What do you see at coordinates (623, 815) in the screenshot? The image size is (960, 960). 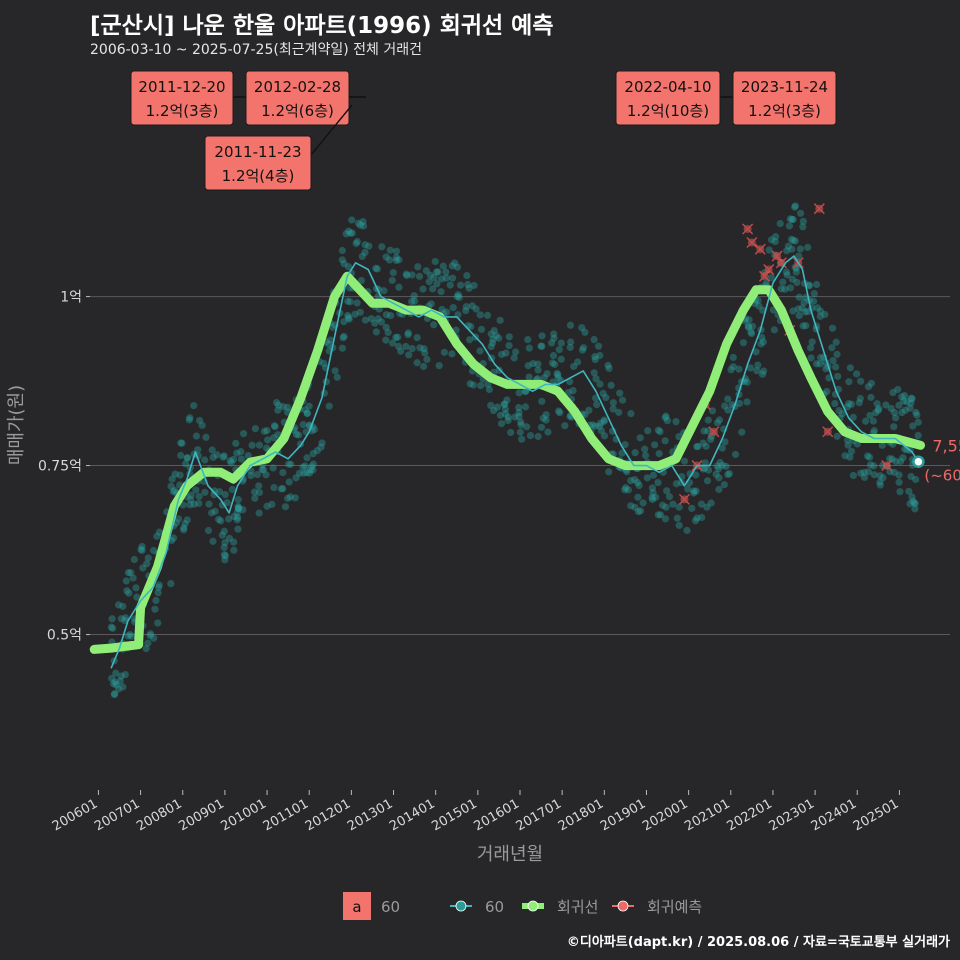 I see `x-tick-label: 201901` at bounding box center [623, 815].